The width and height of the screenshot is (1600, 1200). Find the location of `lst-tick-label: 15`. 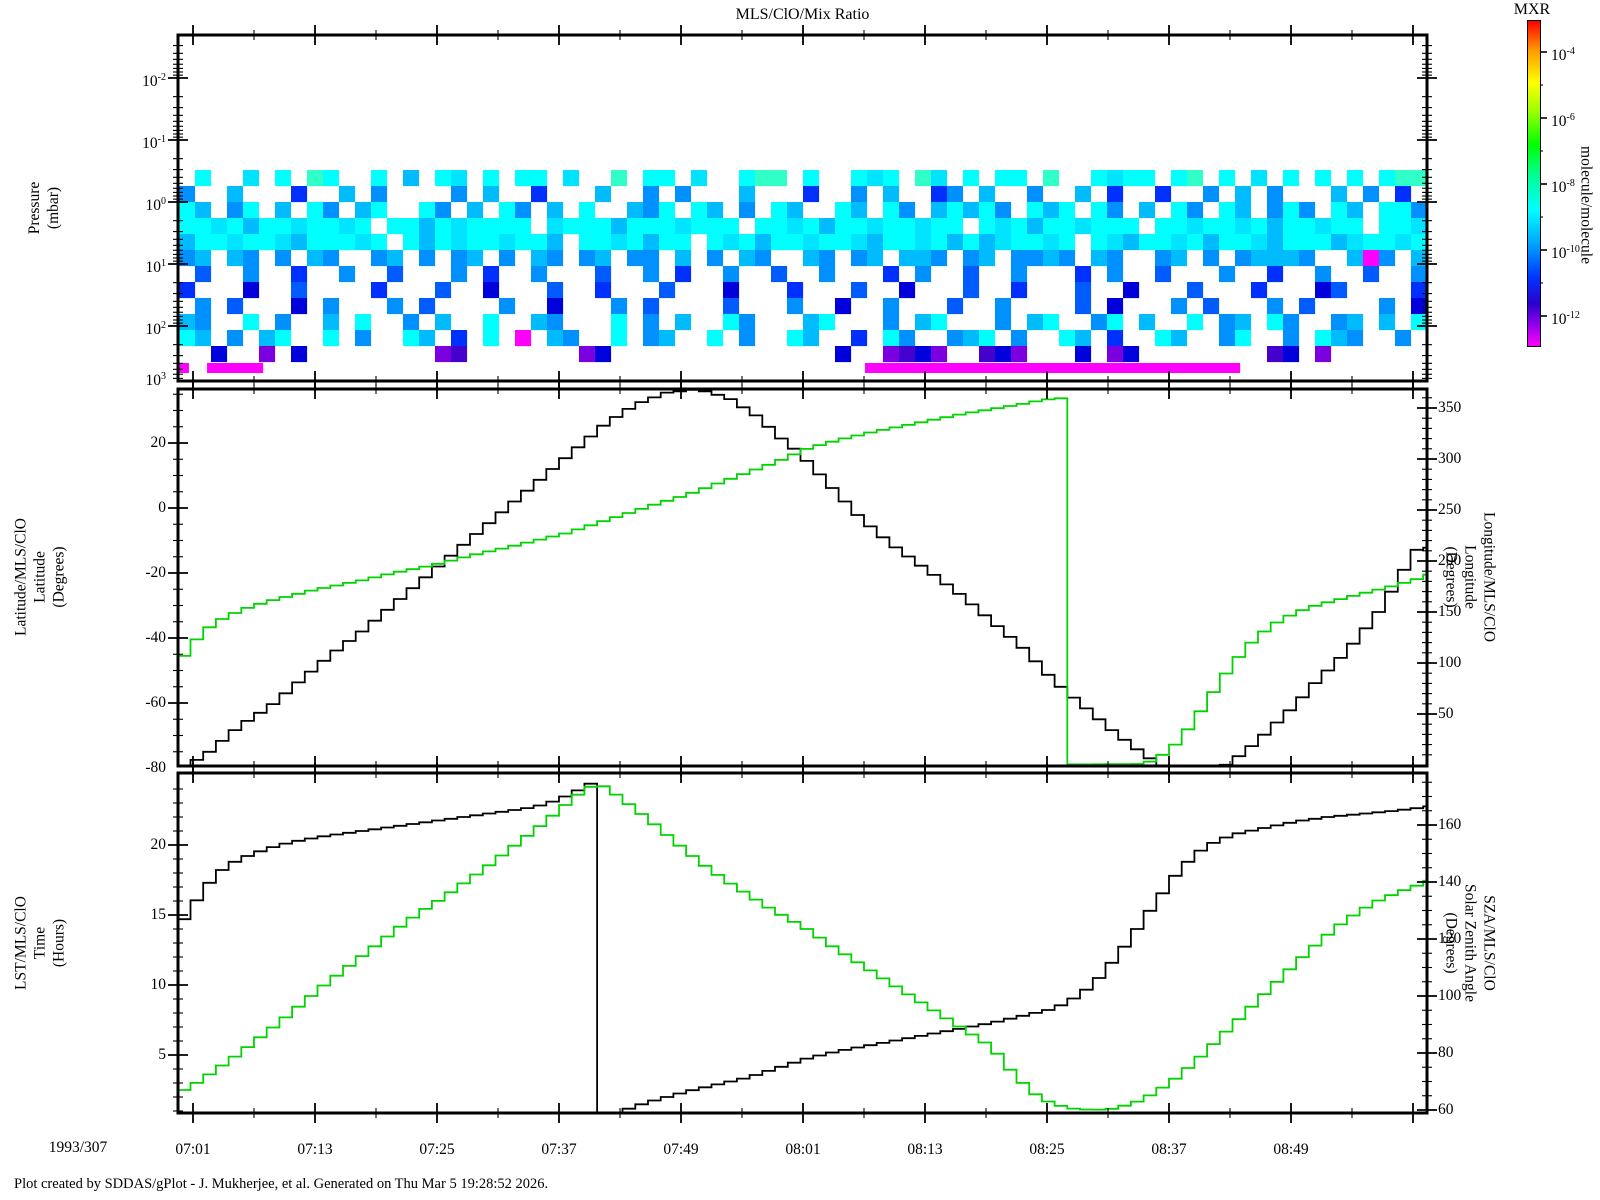

lst-tick-label: 15 is located at coordinates (158, 914).